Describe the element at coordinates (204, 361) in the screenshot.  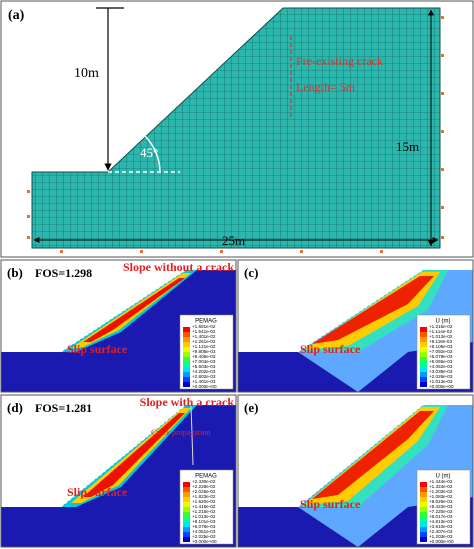
I see `legend-value: +7.004e-03` at that location.